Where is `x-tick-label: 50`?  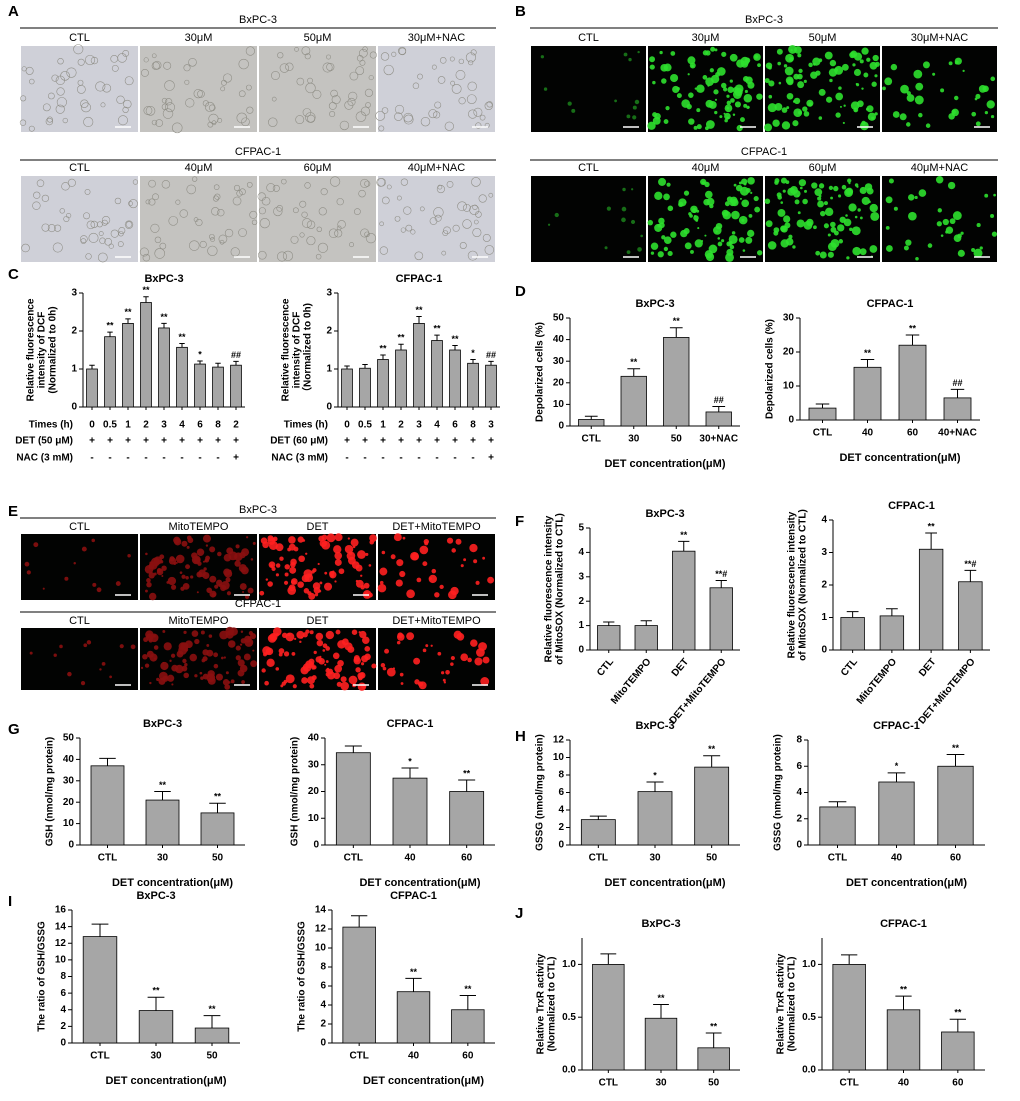 x-tick-label: 50 is located at coordinates (212, 1056).